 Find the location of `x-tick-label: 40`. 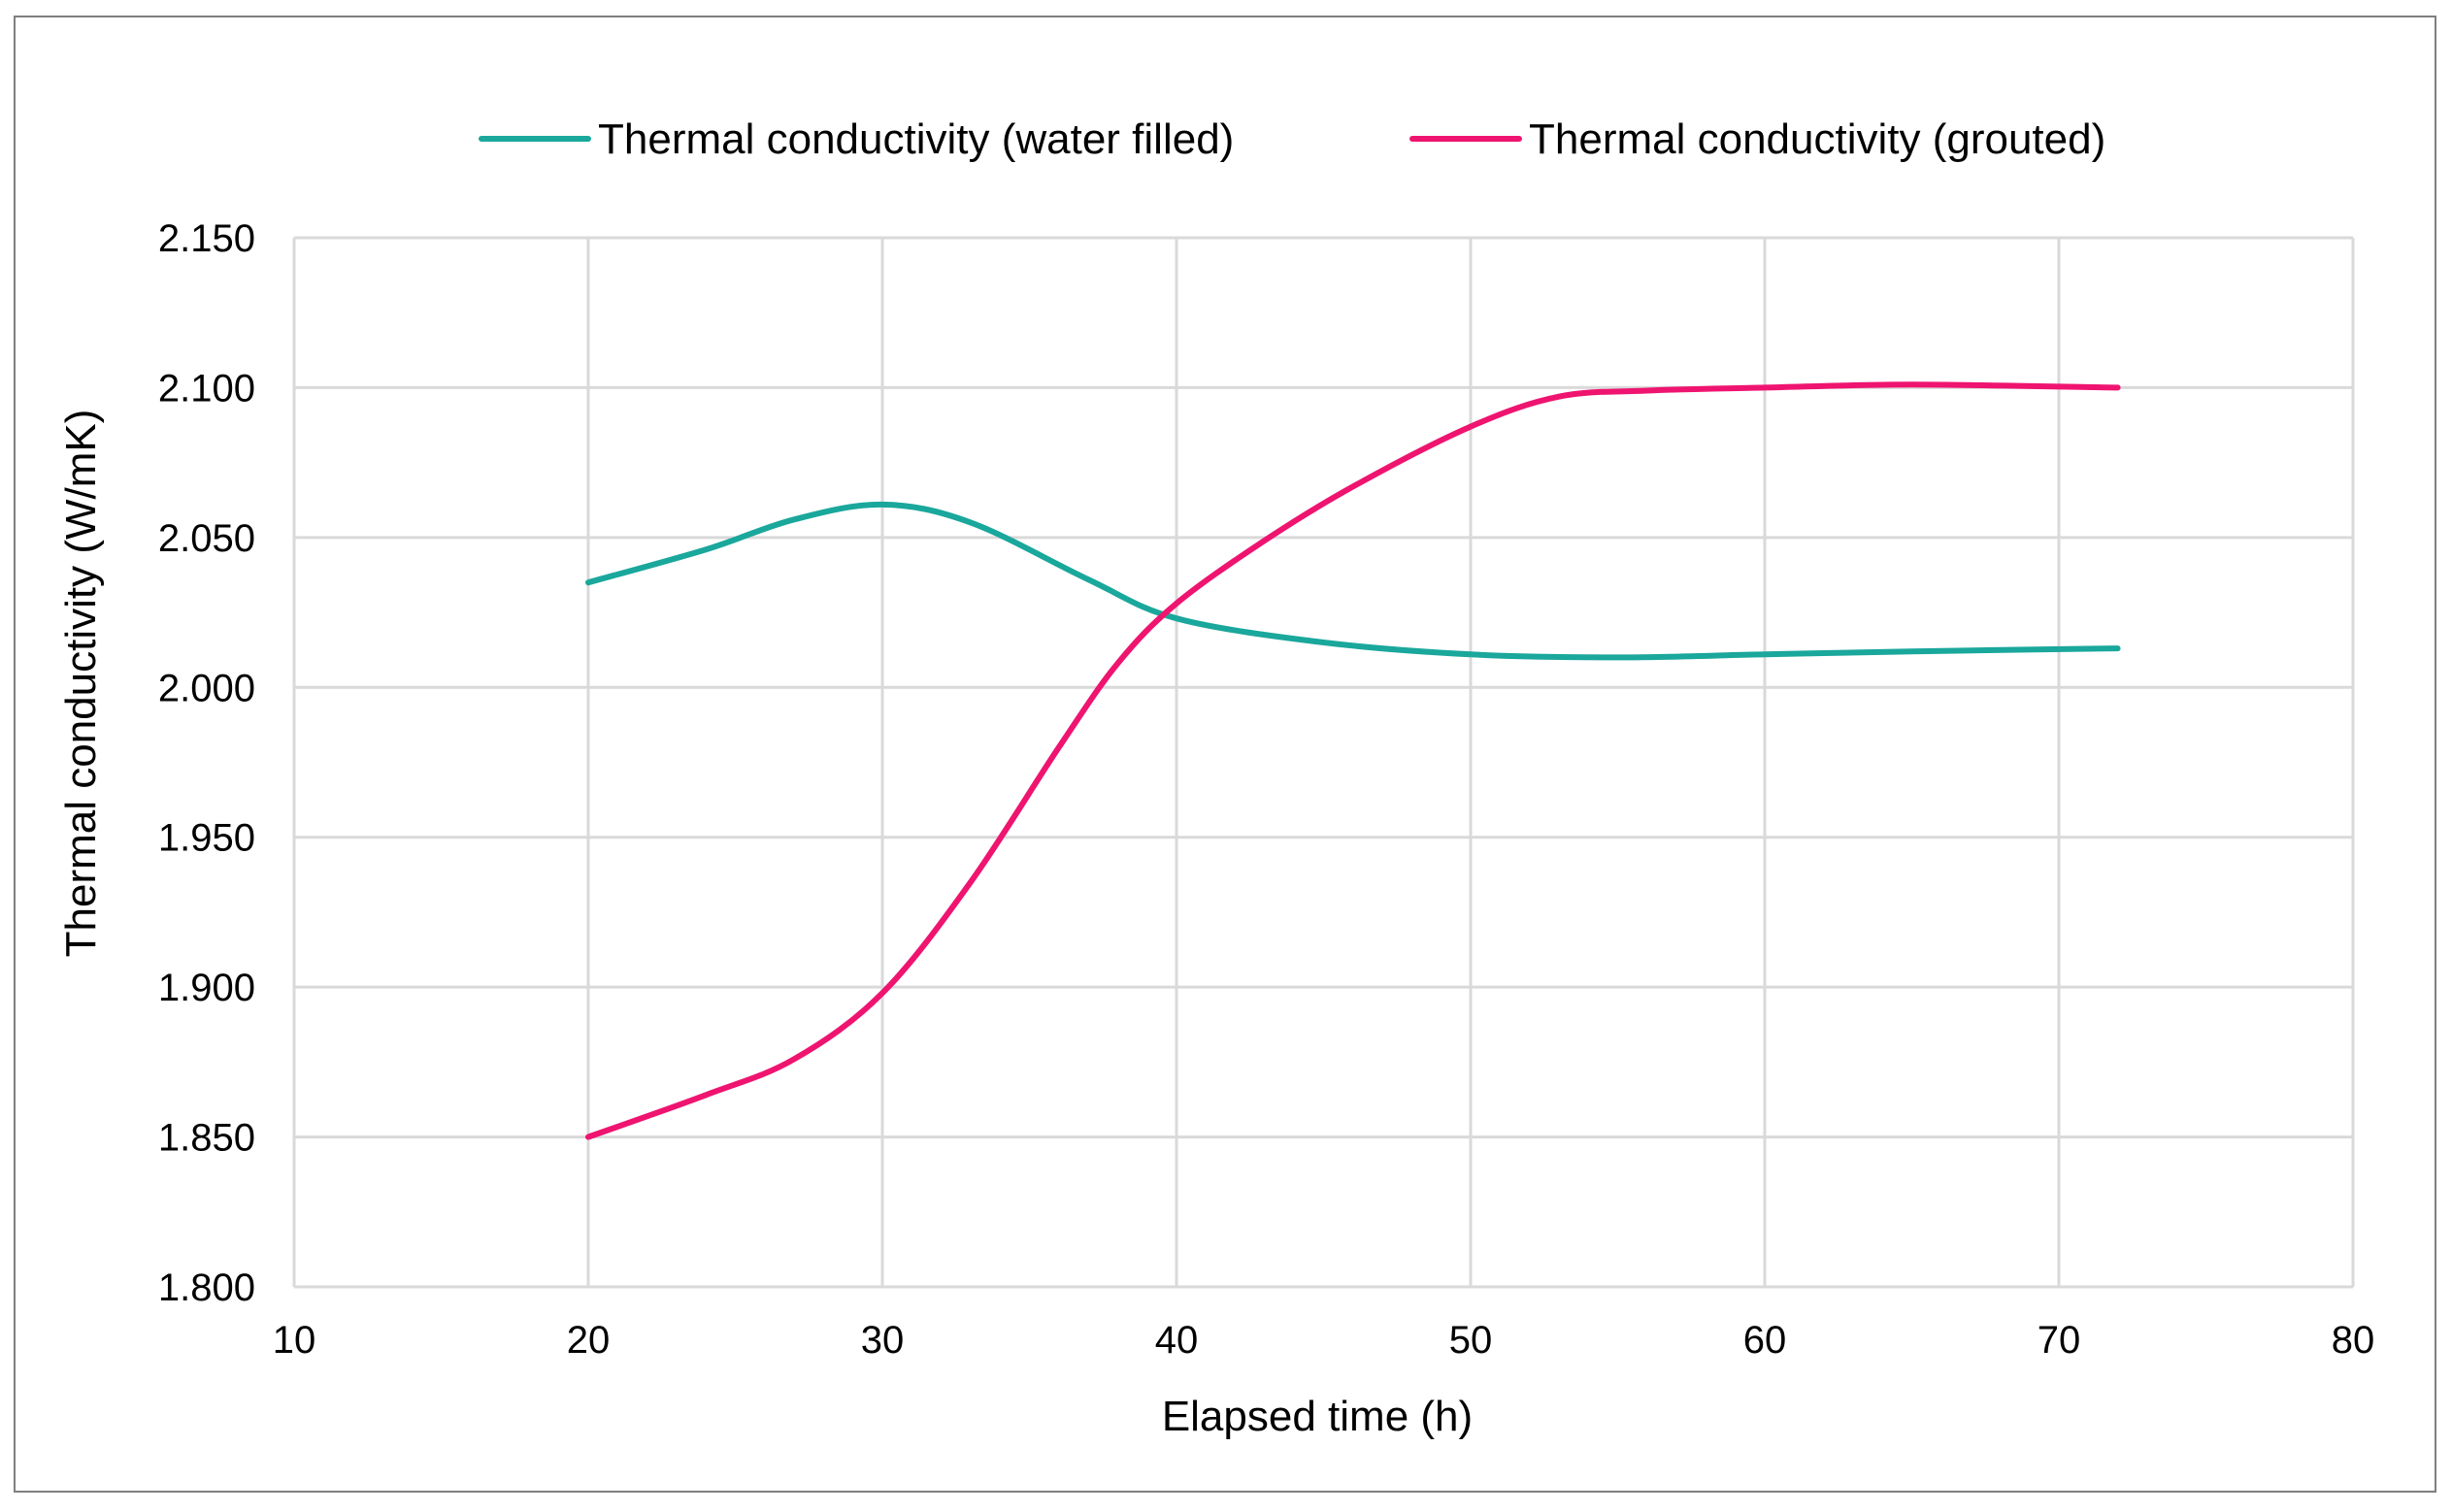

x-tick-label: 40 is located at coordinates (1177, 1340).